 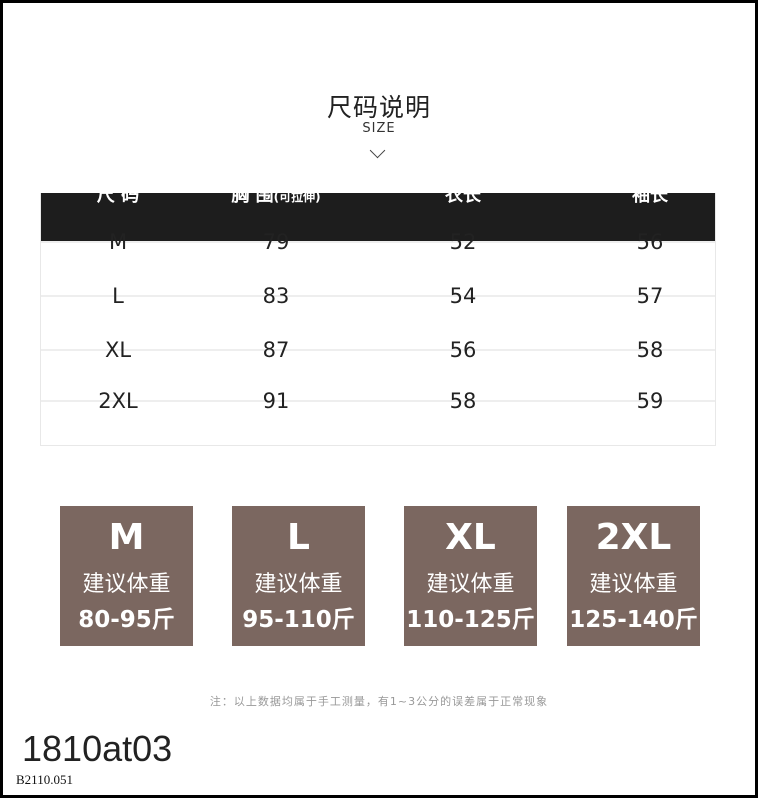 What do you see at coordinates (118, 195) in the screenshot?
I see `col-size: 尺 码` at bounding box center [118, 195].